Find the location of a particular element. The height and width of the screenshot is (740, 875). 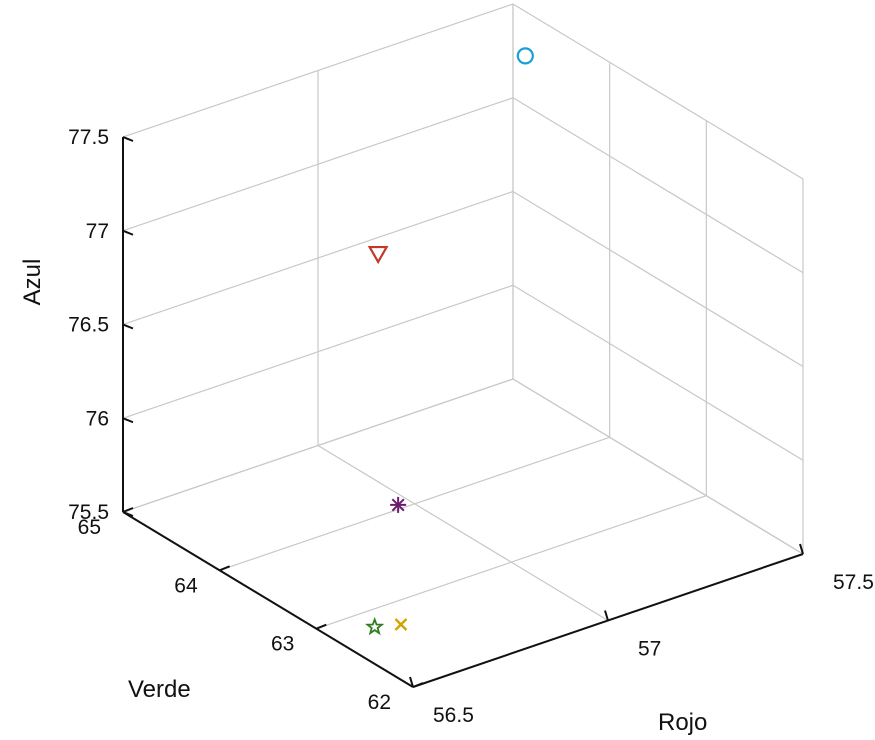

y-tick-label: 65 is located at coordinates (89, 527).